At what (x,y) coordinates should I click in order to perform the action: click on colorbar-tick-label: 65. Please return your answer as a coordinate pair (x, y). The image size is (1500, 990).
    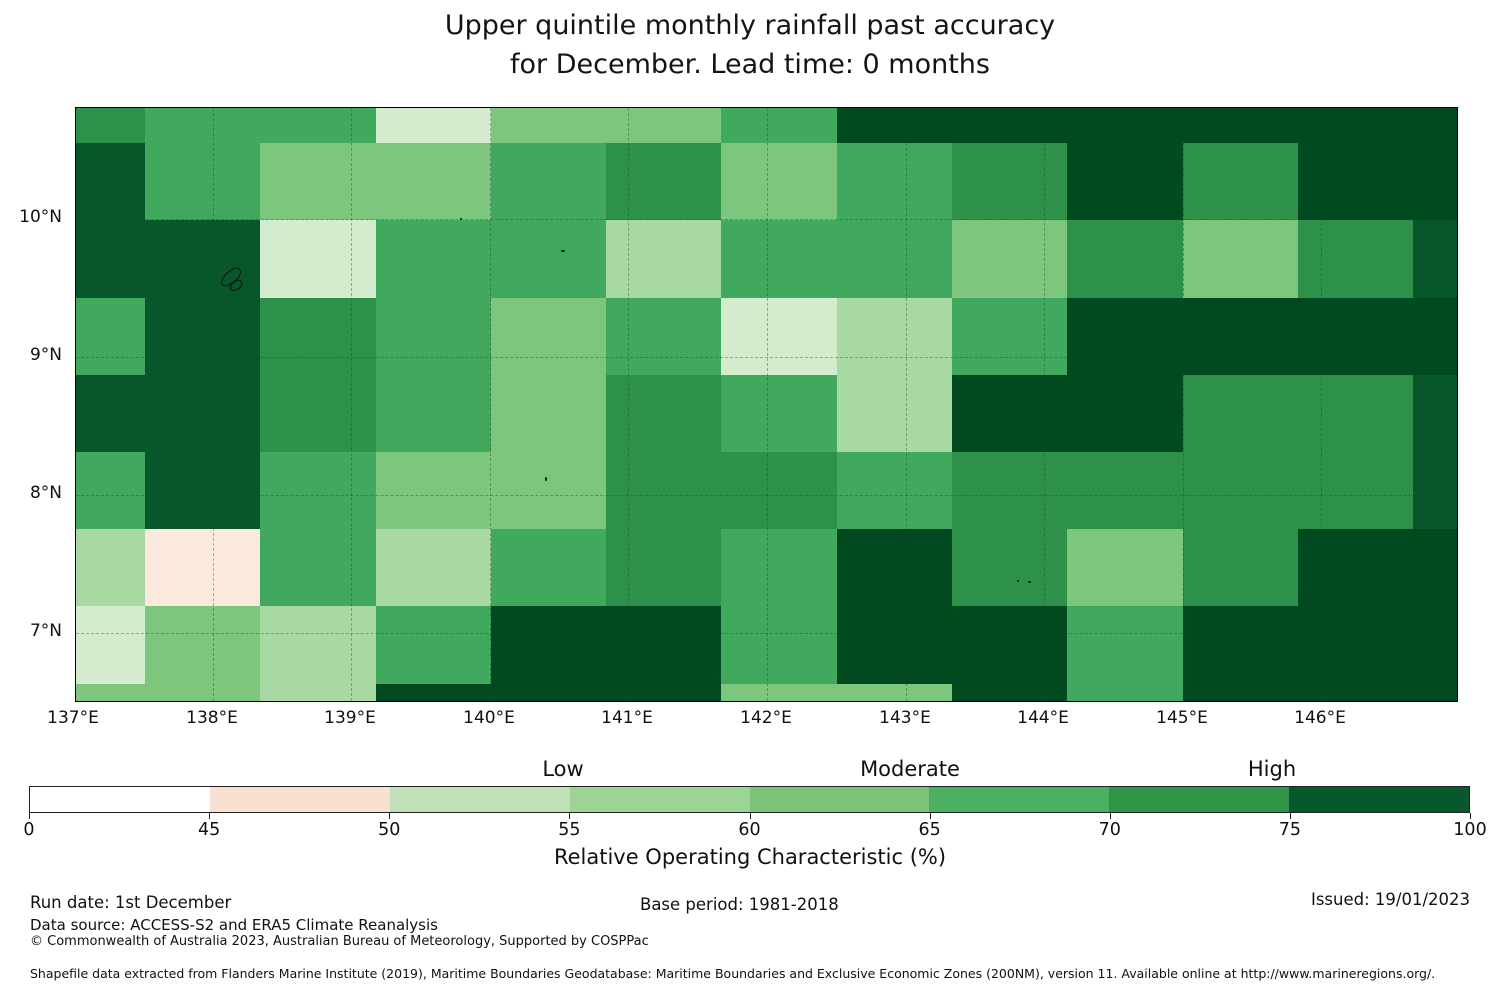
    Looking at the image, I should click on (929, 830).